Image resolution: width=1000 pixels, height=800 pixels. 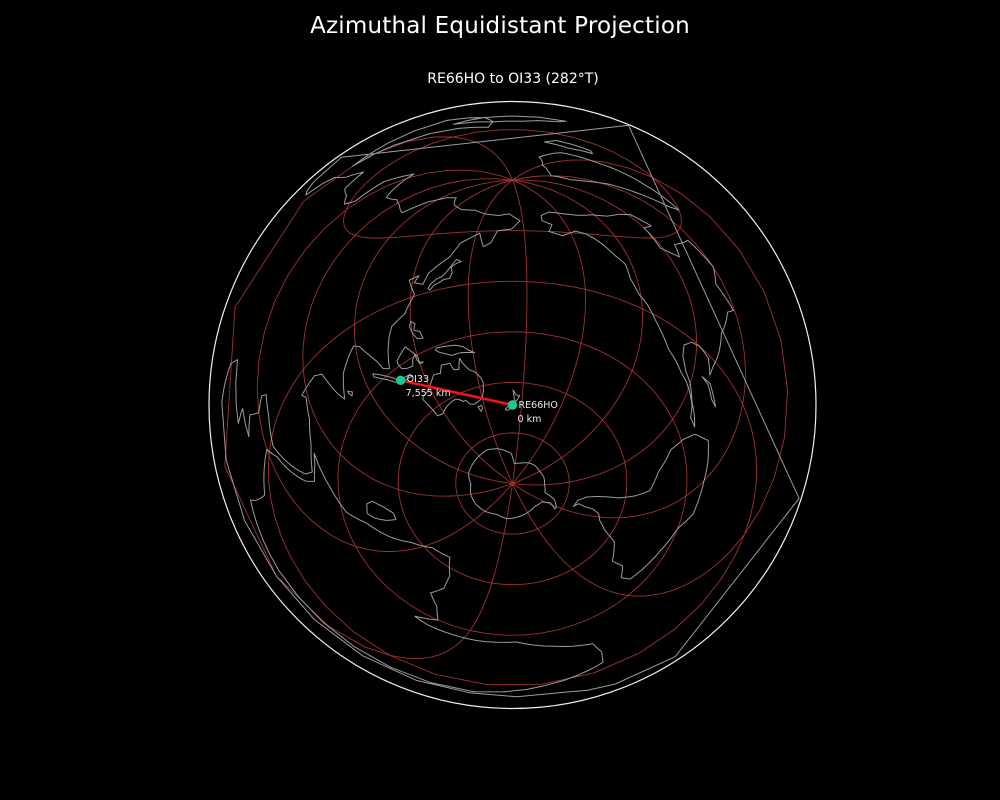 What do you see at coordinates (500, 26) in the screenshot?
I see `figure-title: Azimuthal Equidistant Projection` at bounding box center [500, 26].